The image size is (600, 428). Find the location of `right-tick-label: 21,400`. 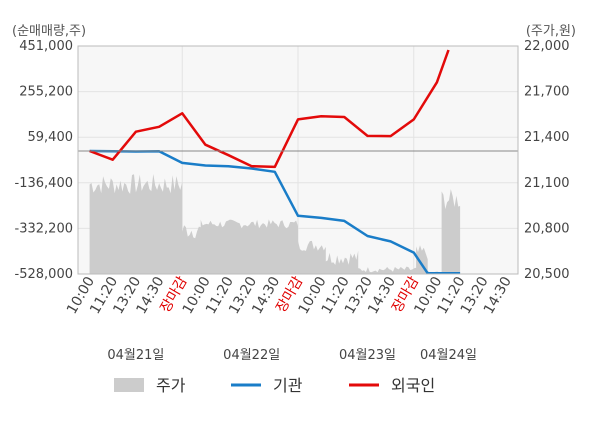

right-tick-label: 21,400 is located at coordinates (547, 137).